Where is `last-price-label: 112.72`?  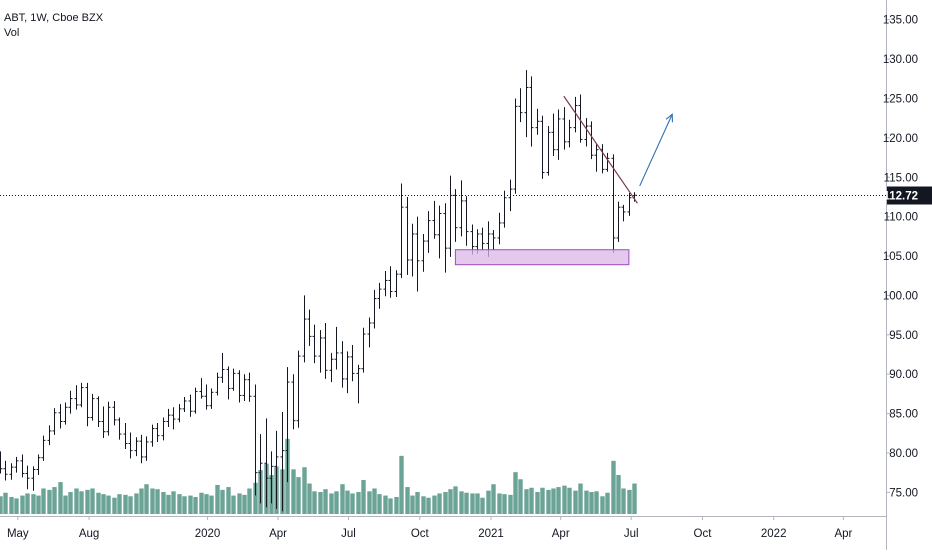 last-price-label: 112.72 is located at coordinates (900, 197).